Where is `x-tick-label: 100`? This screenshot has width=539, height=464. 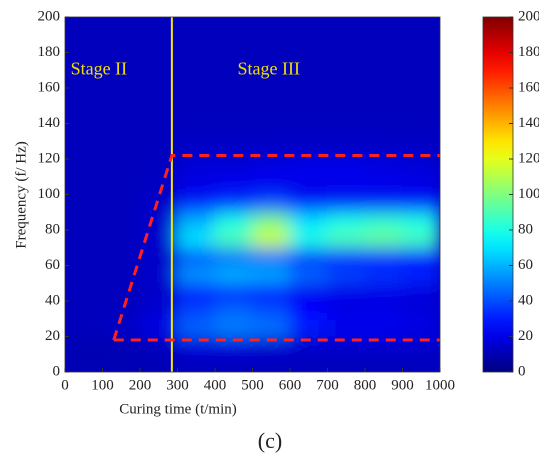 x-tick-label: 100 is located at coordinates (102, 385).